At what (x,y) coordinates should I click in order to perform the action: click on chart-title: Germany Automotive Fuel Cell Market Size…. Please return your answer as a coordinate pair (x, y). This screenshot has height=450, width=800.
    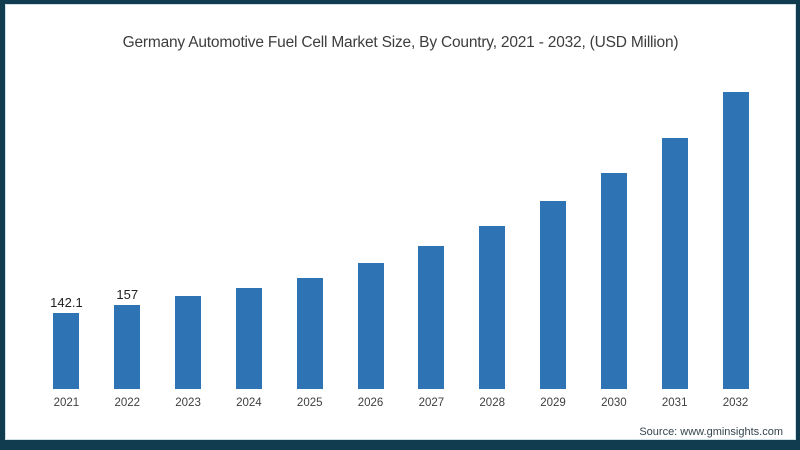
    Looking at the image, I should click on (400, 42).